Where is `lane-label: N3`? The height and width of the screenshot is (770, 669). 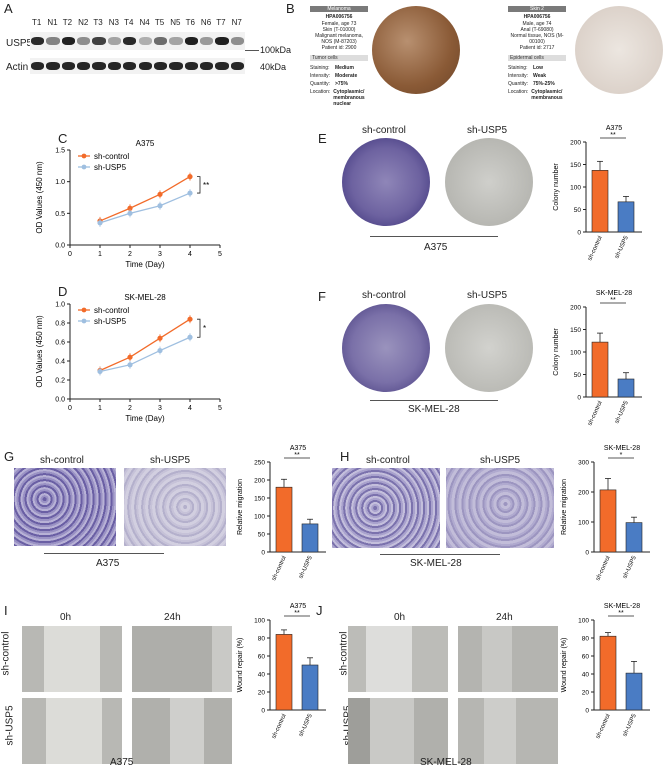
lane-label: N3 is located at coordinates (114, 22).